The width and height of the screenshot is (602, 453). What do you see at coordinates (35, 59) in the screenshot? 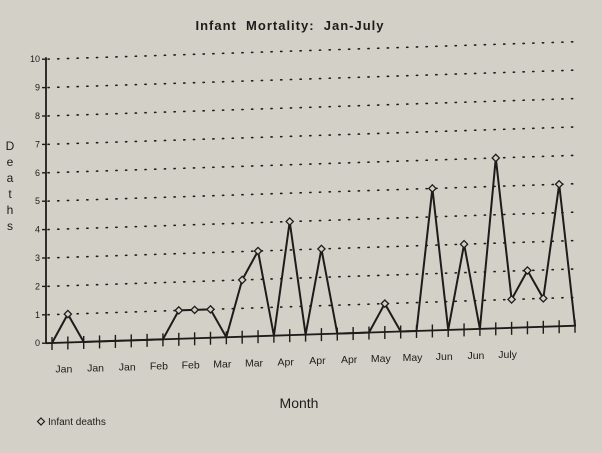
I see `y-tick-label: 10` at bounding box center [35, 59].